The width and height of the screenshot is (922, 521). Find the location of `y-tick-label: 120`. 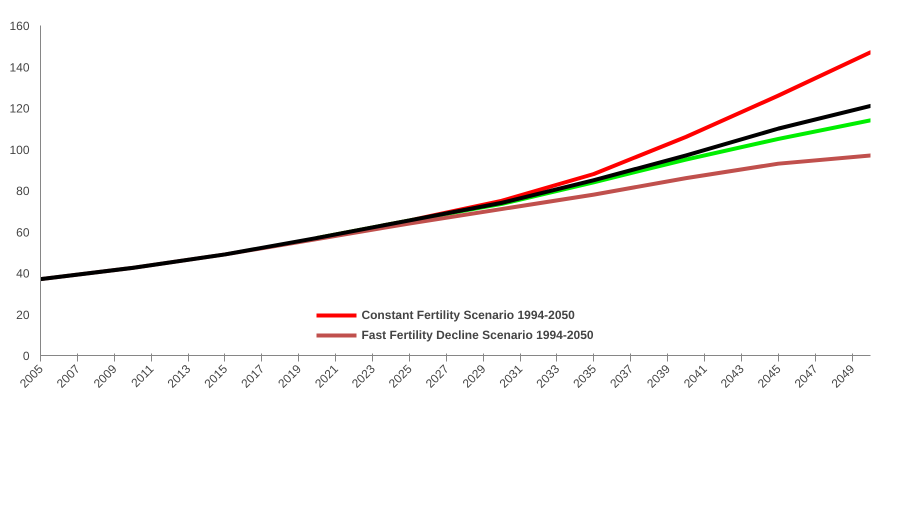

y-tick-label: 120 is located at coordinates (19, 109).